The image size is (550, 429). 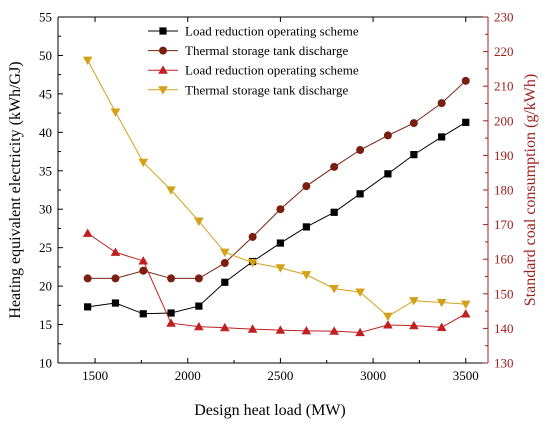 What do you see at coordinates (504, 86) in the screenshot?
I see `y-right-tick-label: 210` at bounding box center [504, 86].